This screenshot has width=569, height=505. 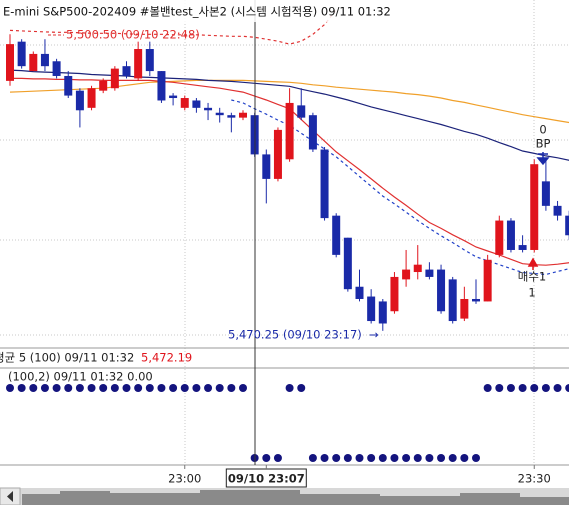 I want to click on signal-panel-label: (100,2) 09/11 01:32 0.00, so click(x=80, y=377).